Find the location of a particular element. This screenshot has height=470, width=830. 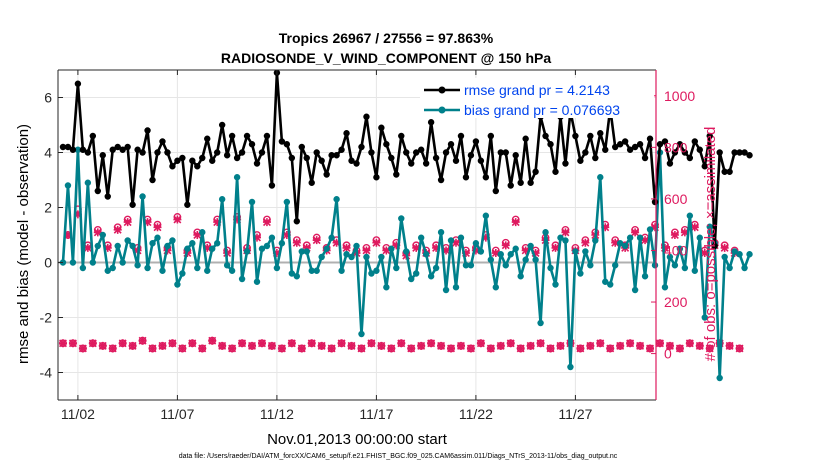

legend-label-rmse: rmse grand pr = 4.2143 is located at coordinates (537, 90).